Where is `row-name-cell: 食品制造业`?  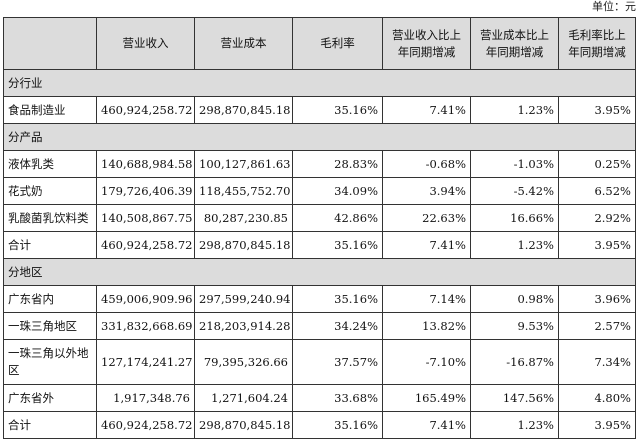 row-name-cell: 食品制造业 is located at coordinates (50, 110).